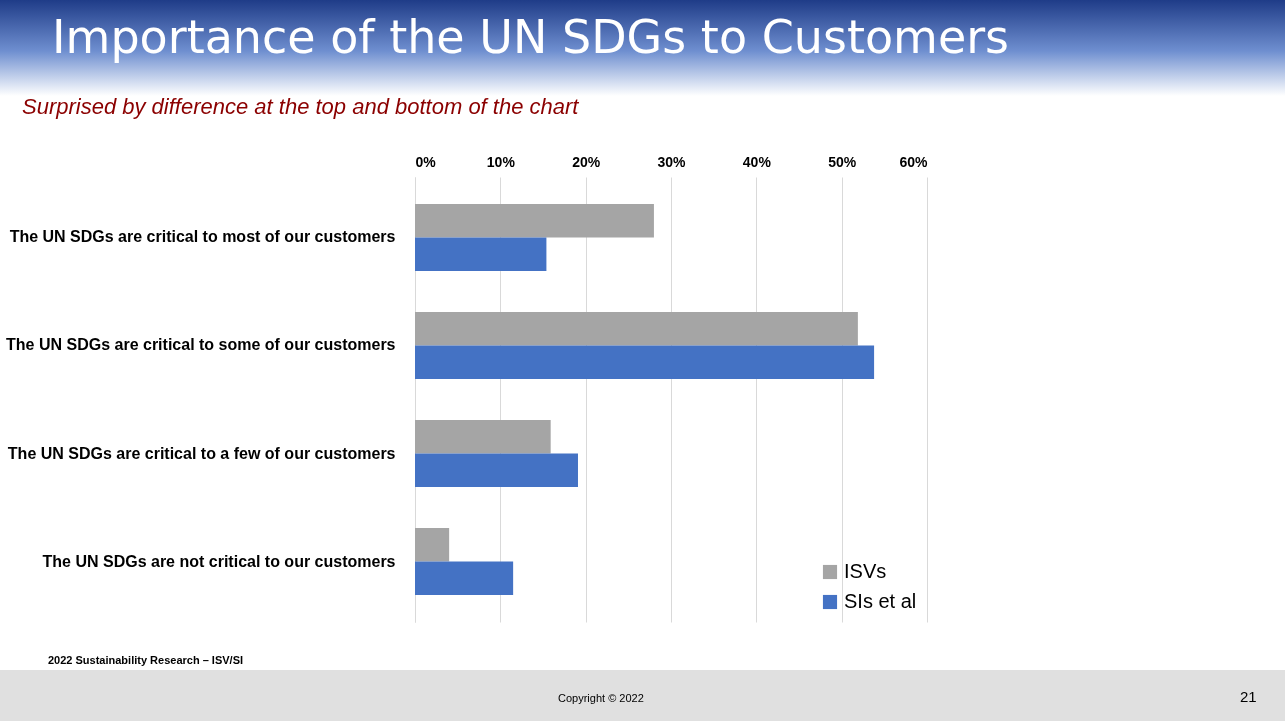  Describe the element at coordinates (202, 237) in the screenshot. I see `y-tick-label: The UN SDGs are critical to most of our customers` at that location.